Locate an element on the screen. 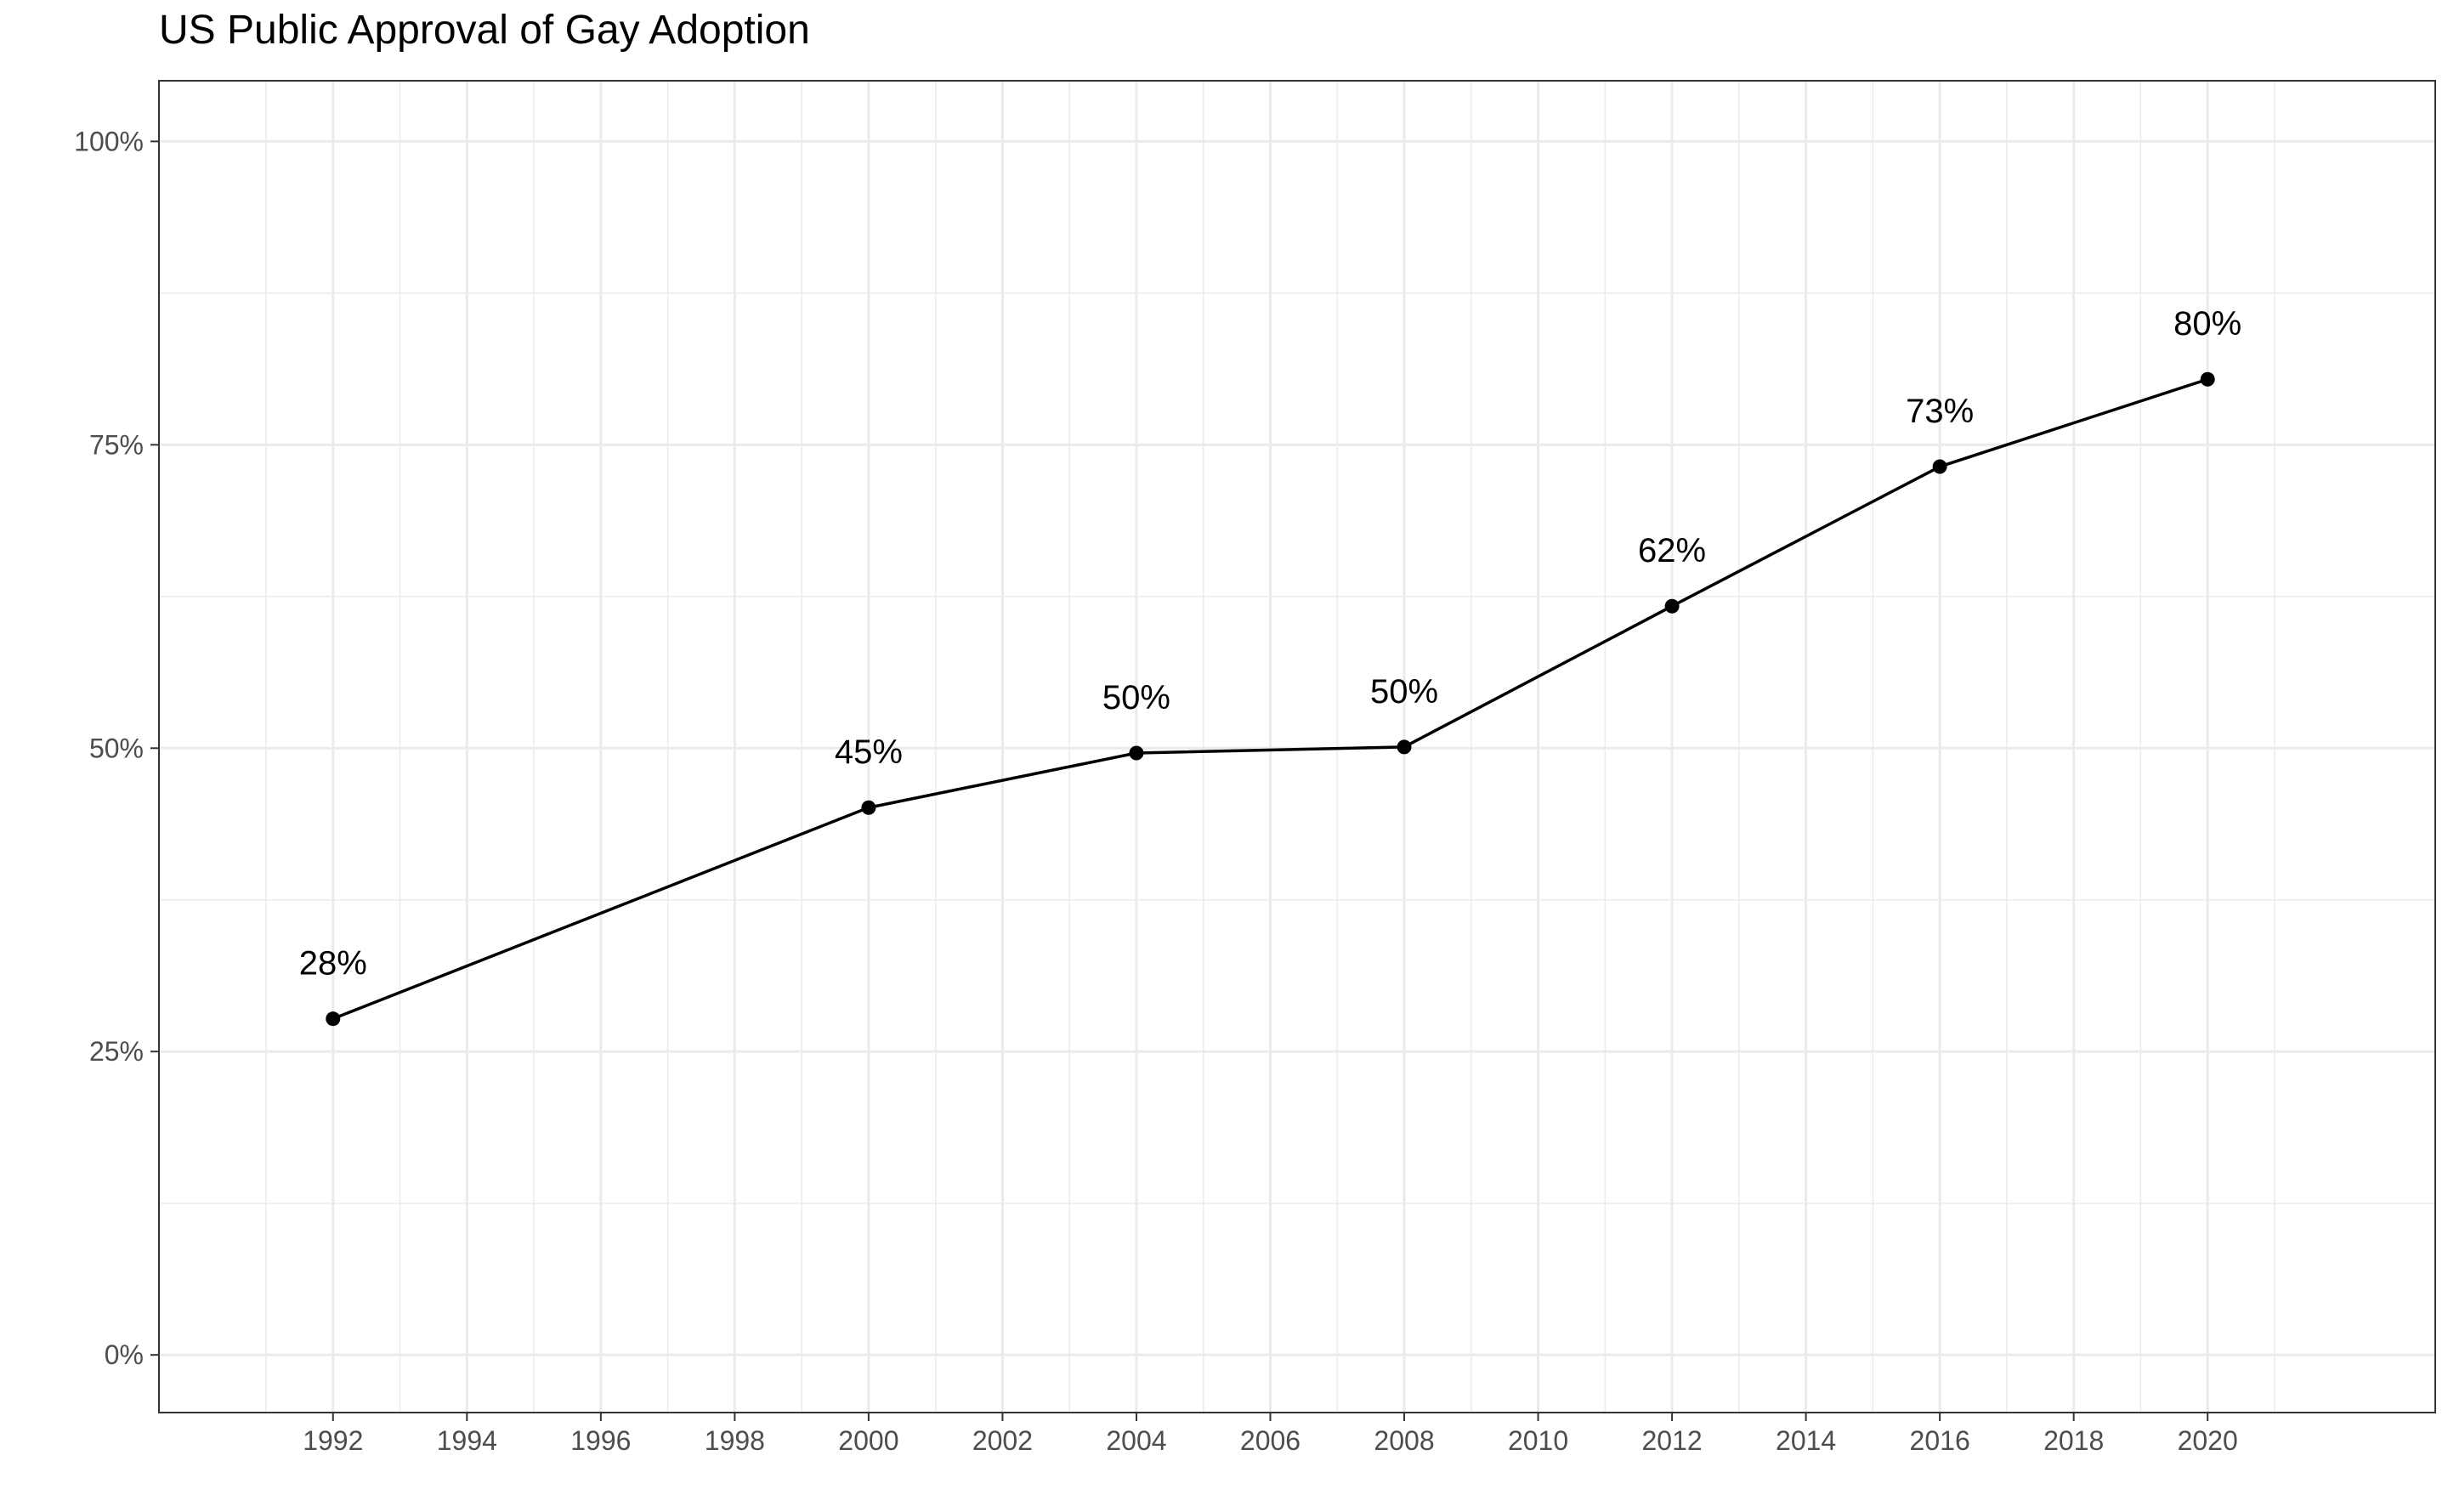  y-tick-label: 75% is located at coordinates (116, 444).